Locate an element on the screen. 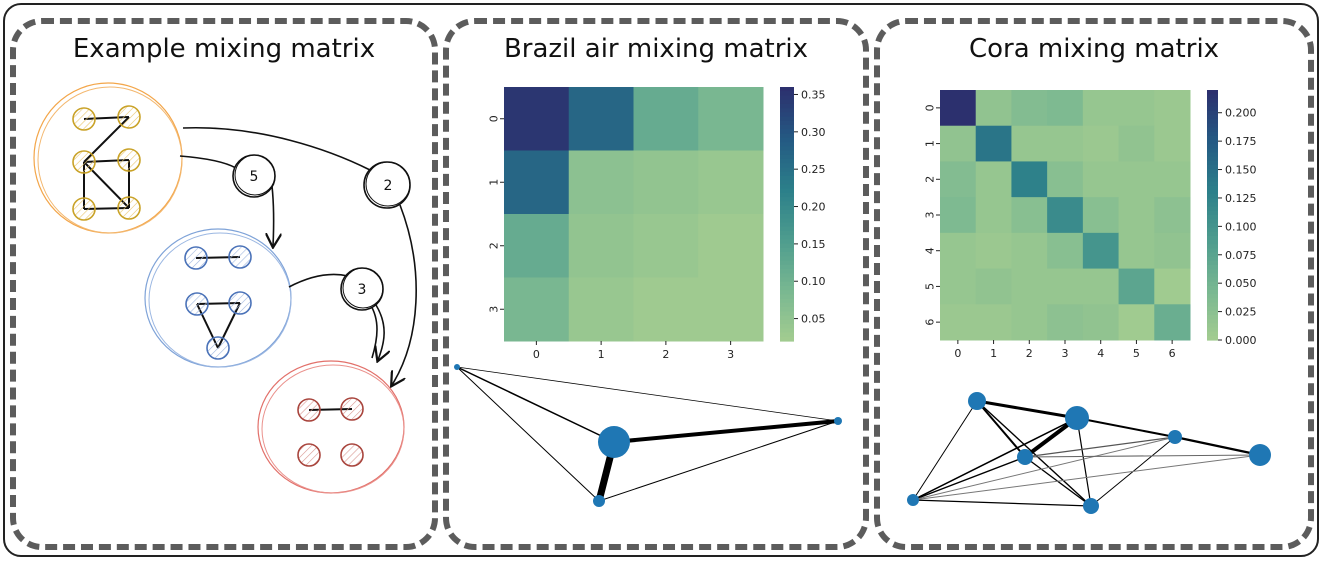 This screenshot has width=1325, height=563. weight-node-5: 5 is located at coordinates (254, 176).